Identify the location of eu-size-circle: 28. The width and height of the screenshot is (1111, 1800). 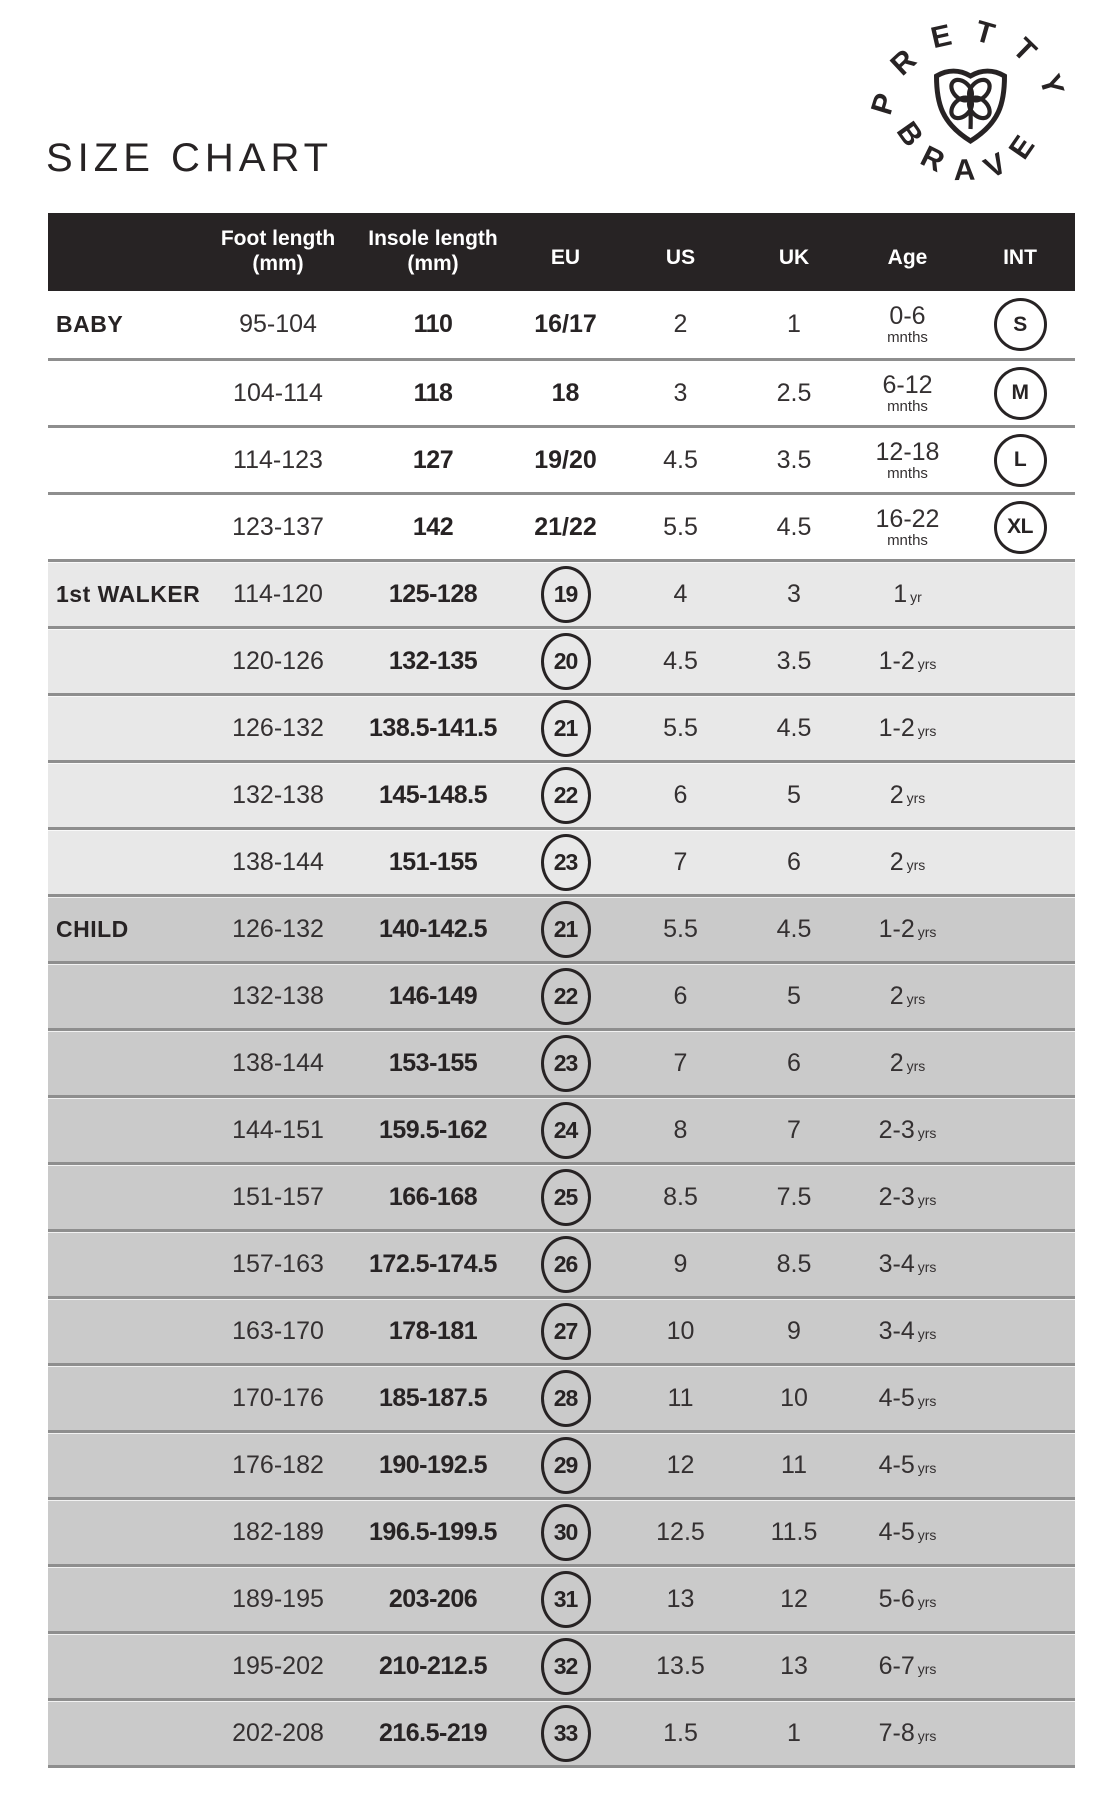
(565, 1398).